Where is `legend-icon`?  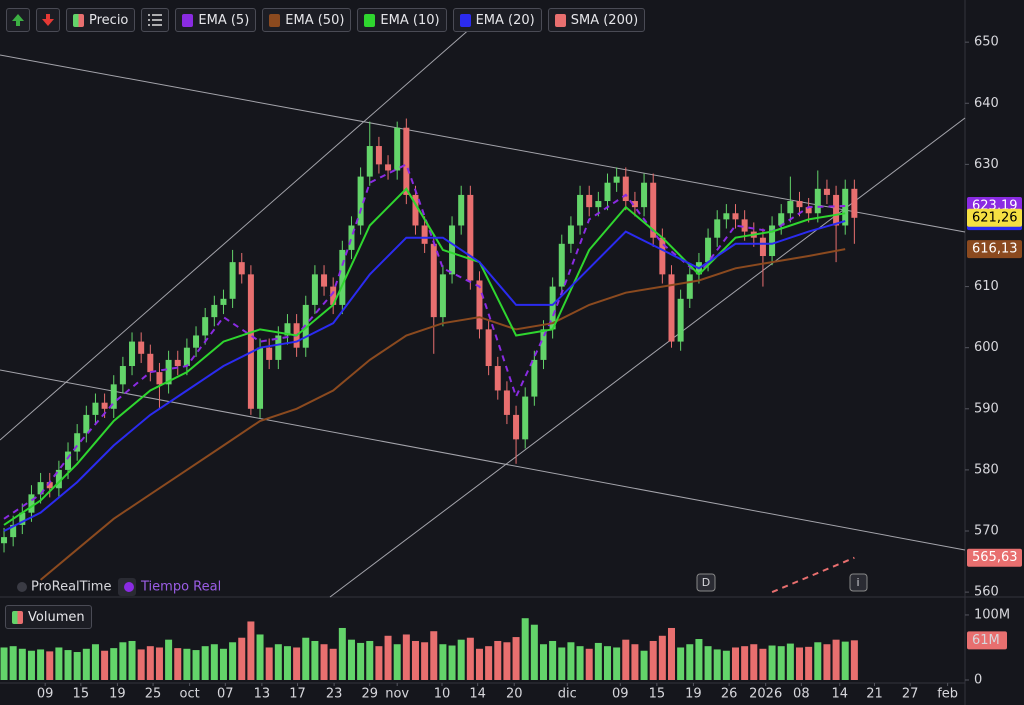
legend-icon is located at coordinates (275, 20).